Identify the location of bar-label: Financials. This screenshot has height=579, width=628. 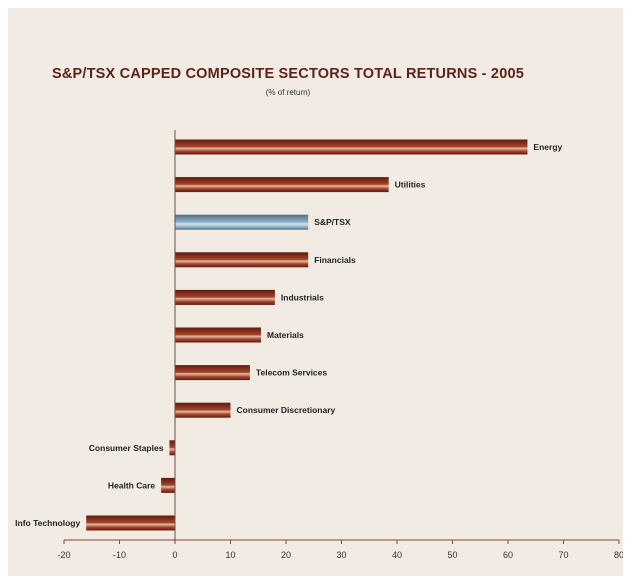
(335, 260).